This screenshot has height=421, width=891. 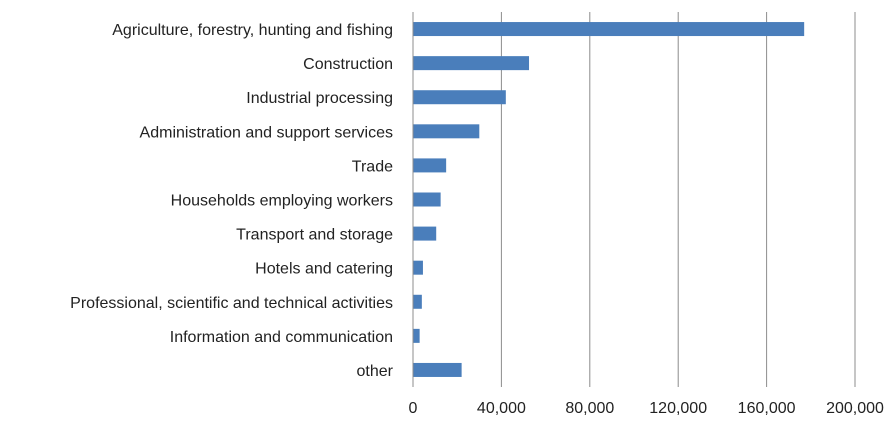 I want to click on category-label: Construction, so click(x=348, y=64).